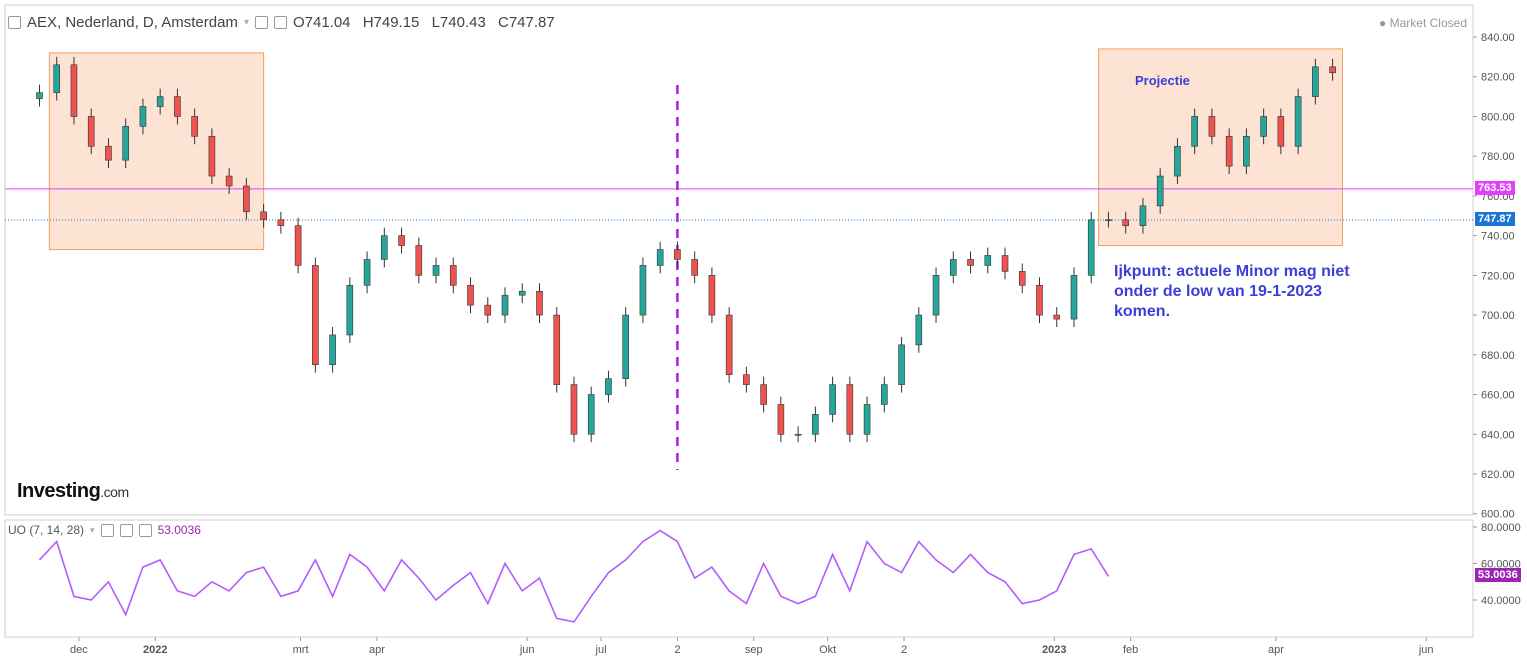  I want to click on y-tick-label: 620.00, so click(1498, 475).